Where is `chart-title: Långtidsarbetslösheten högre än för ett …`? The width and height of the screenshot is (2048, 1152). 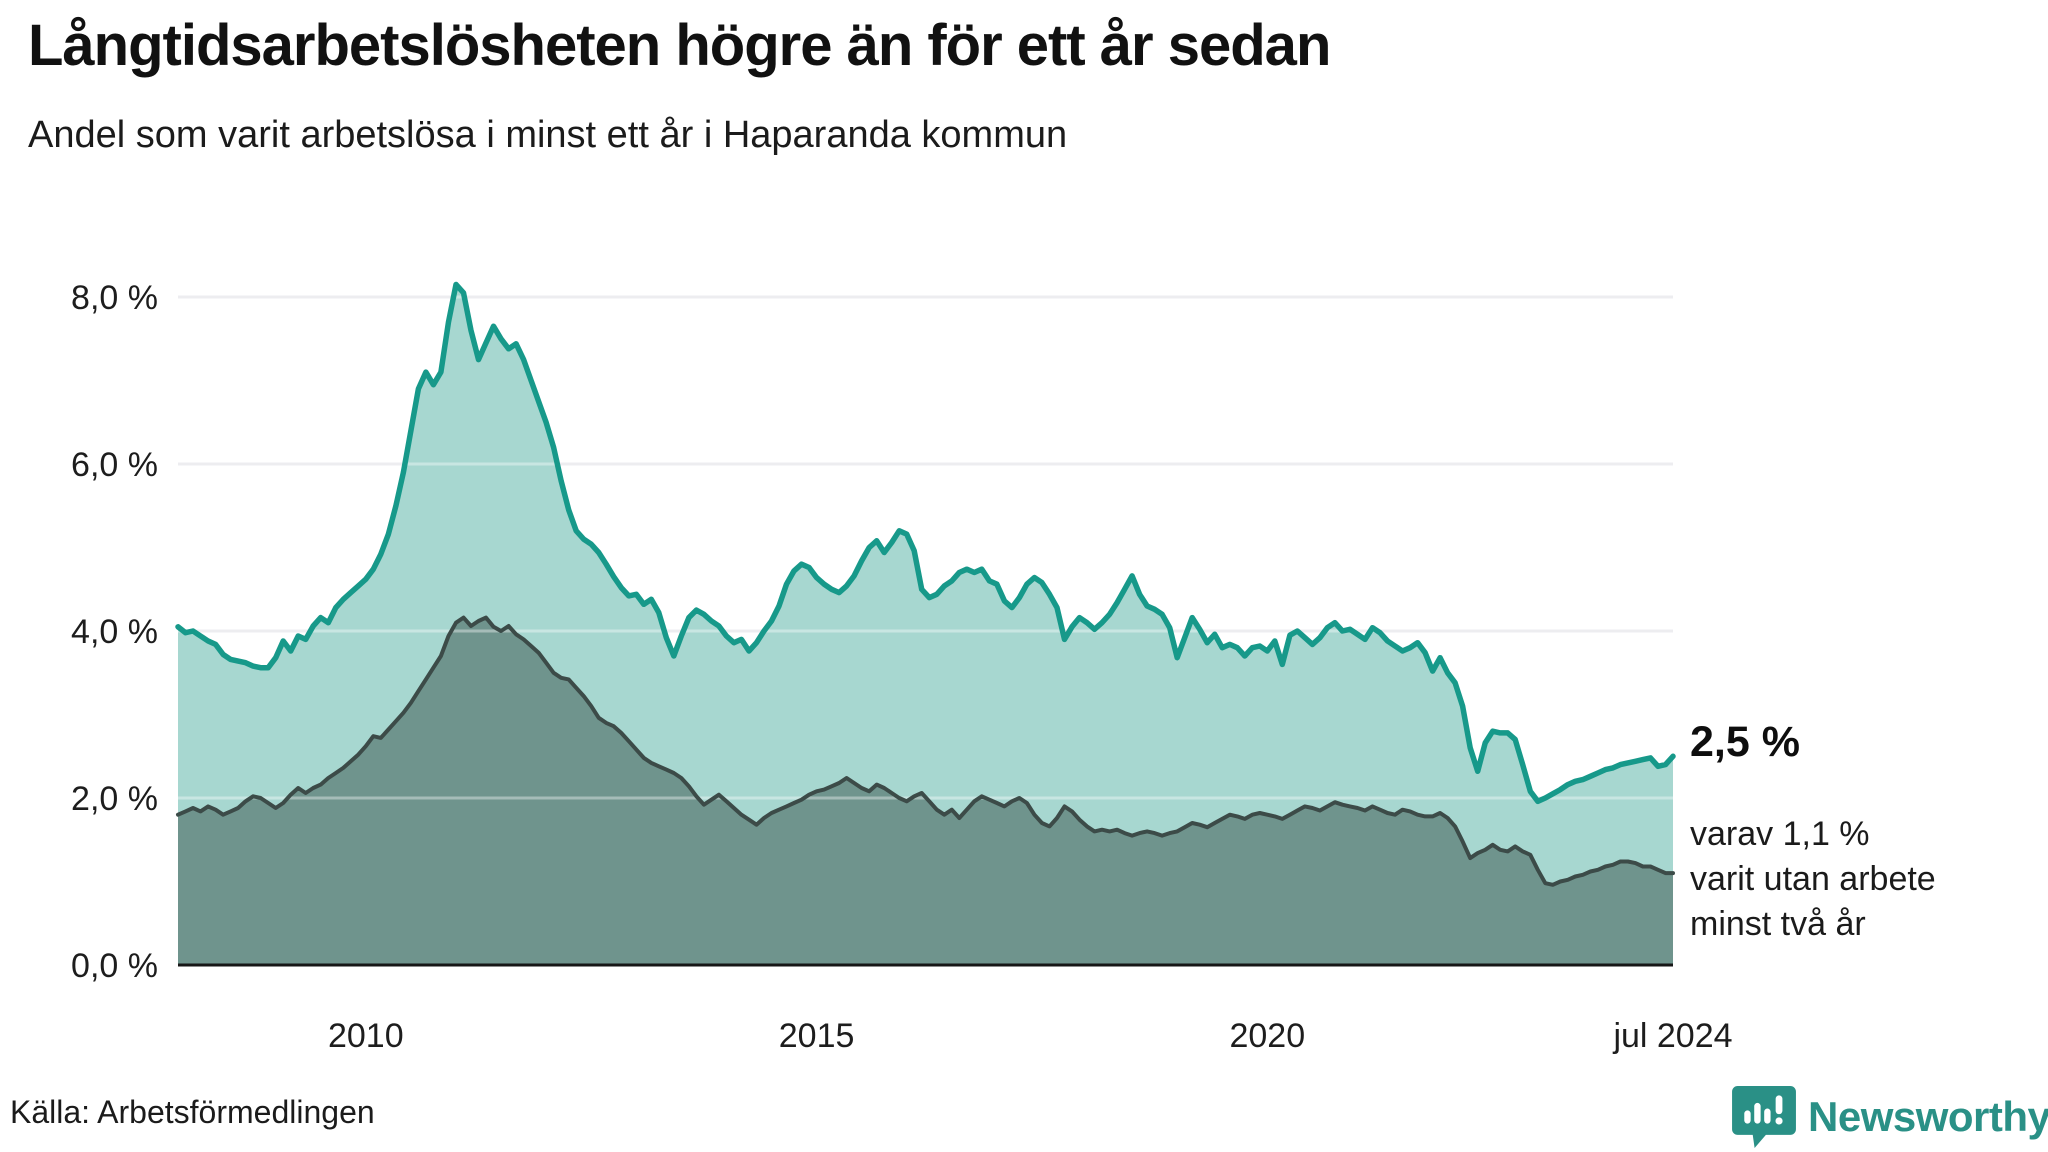 chart-title: Långtidsarbetslösheten högre än för ett … is located at coordinates (679, 45).